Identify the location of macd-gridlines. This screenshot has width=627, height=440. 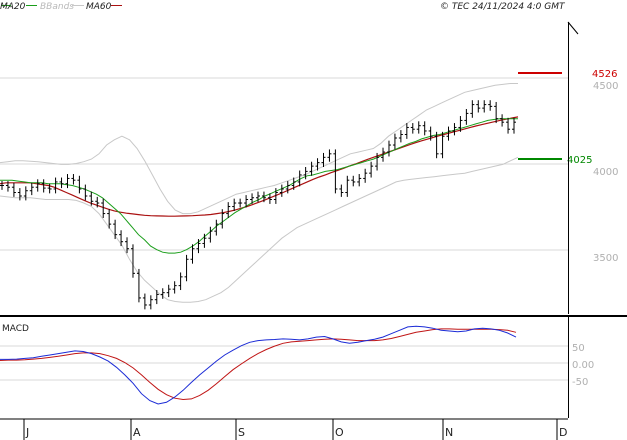
(284, 363).